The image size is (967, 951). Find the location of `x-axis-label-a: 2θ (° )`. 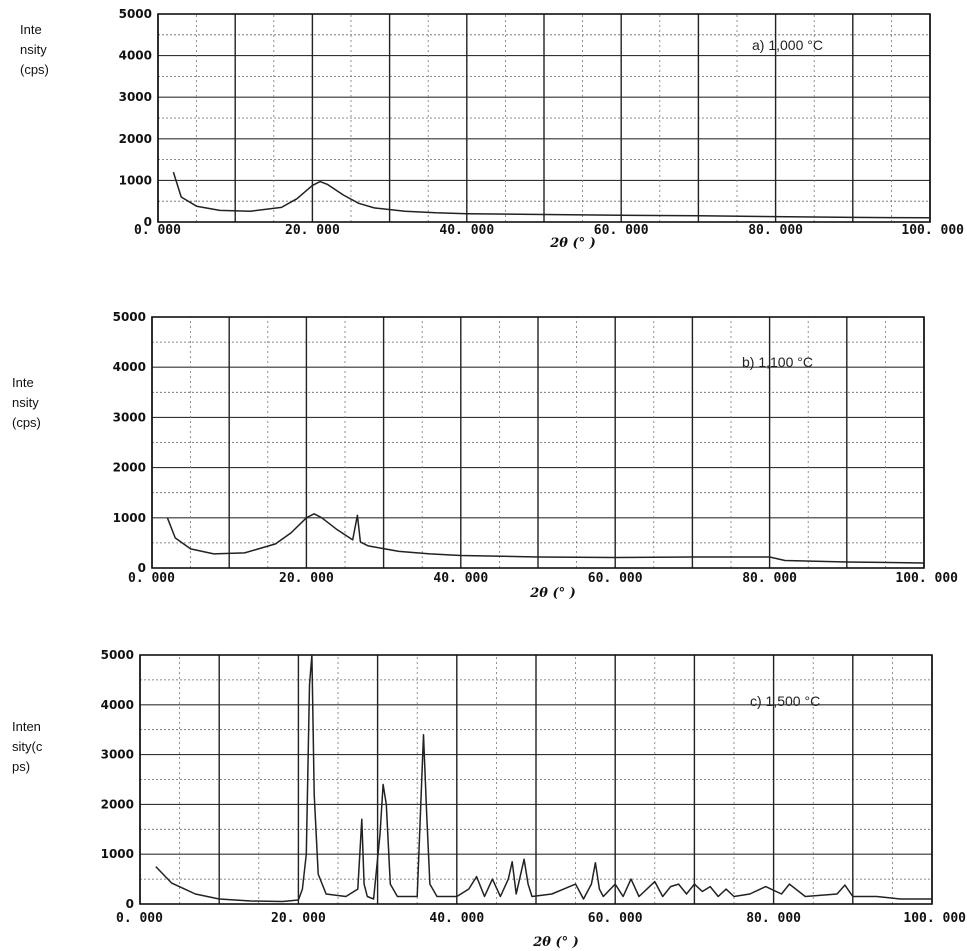

x-axis-label-a: 2θ (° ) is located at coordinates (572, 243).